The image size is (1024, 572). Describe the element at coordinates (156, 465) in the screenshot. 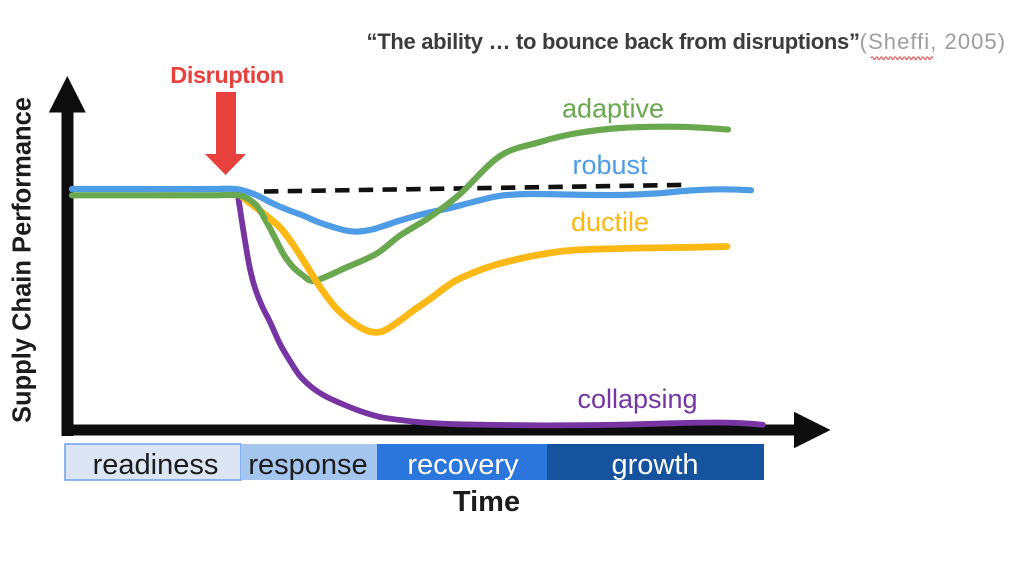

I see `svg-text: readiness` at that location.